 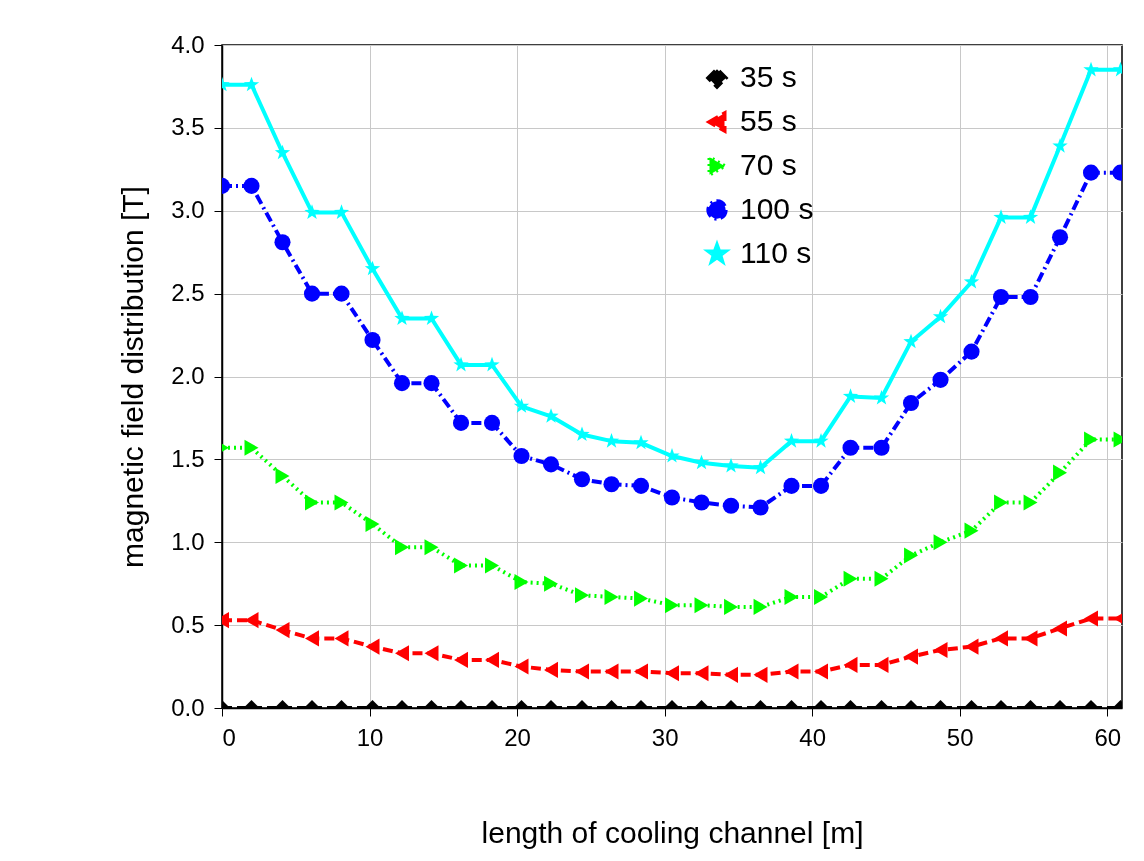 What do you see at coordinates (370, 737) in the screenshot?
I see `x-tick-label: 10` at bounding box center [370, 737].